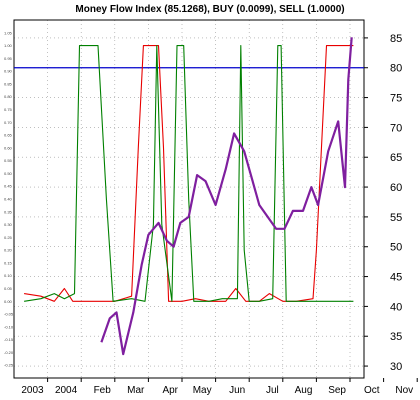 The image size is (420, 400). Describe the element at coordinates (8, 262) in the screenshot. I see `left-tick-label: 0.15` at that location.